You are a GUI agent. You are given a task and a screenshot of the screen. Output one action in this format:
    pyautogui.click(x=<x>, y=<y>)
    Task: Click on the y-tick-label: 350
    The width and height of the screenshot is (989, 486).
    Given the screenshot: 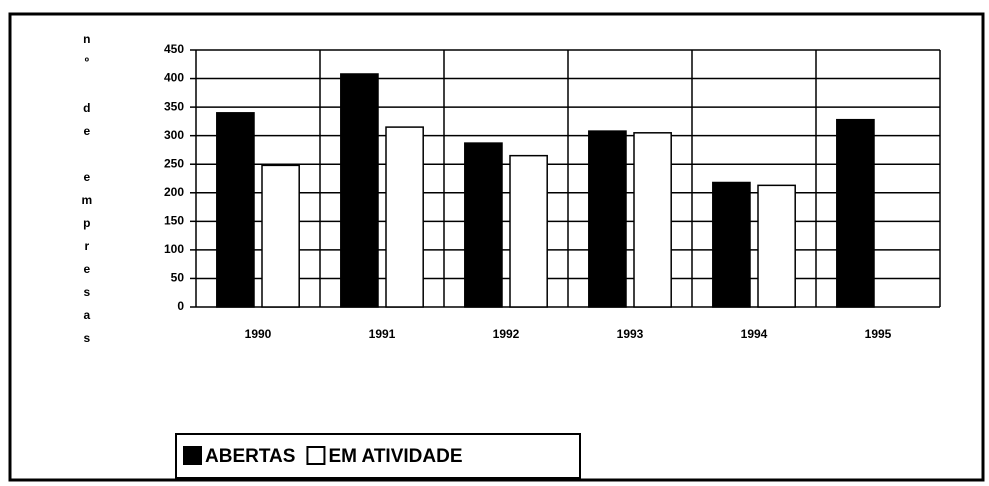 What is the action you would take?
    pyautogui.click(x=174, y=106)
    